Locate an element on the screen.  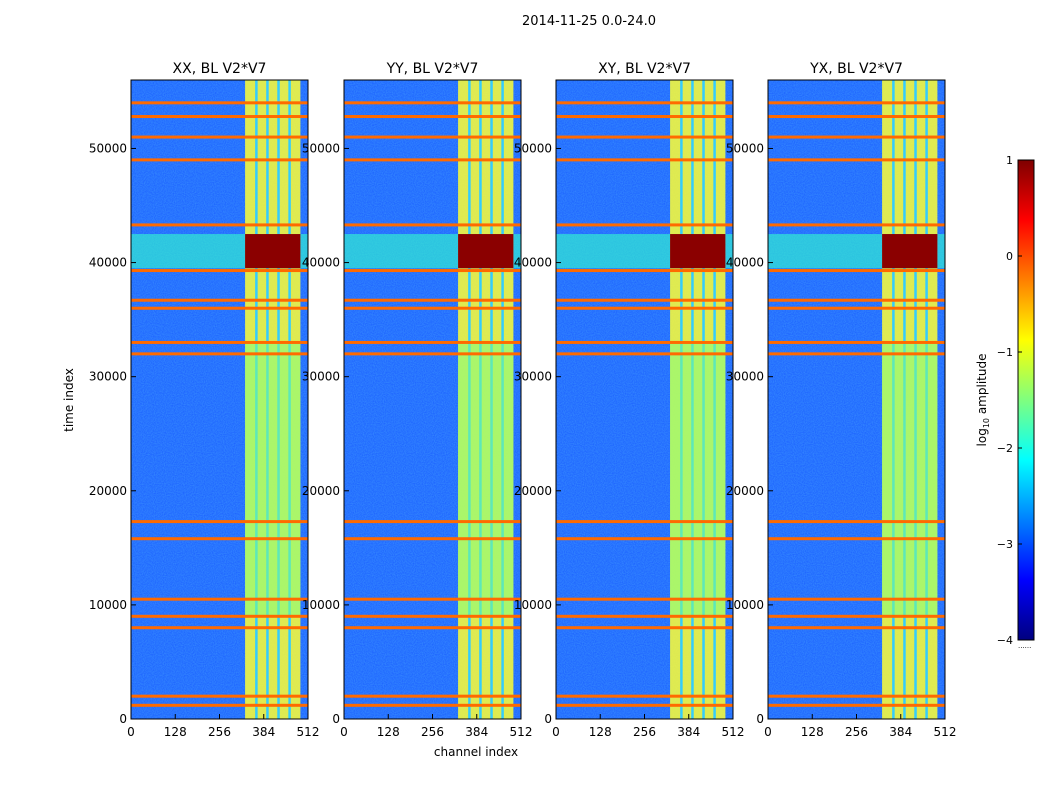
x-axis-label: channel index is located at coordinates (476, 752).